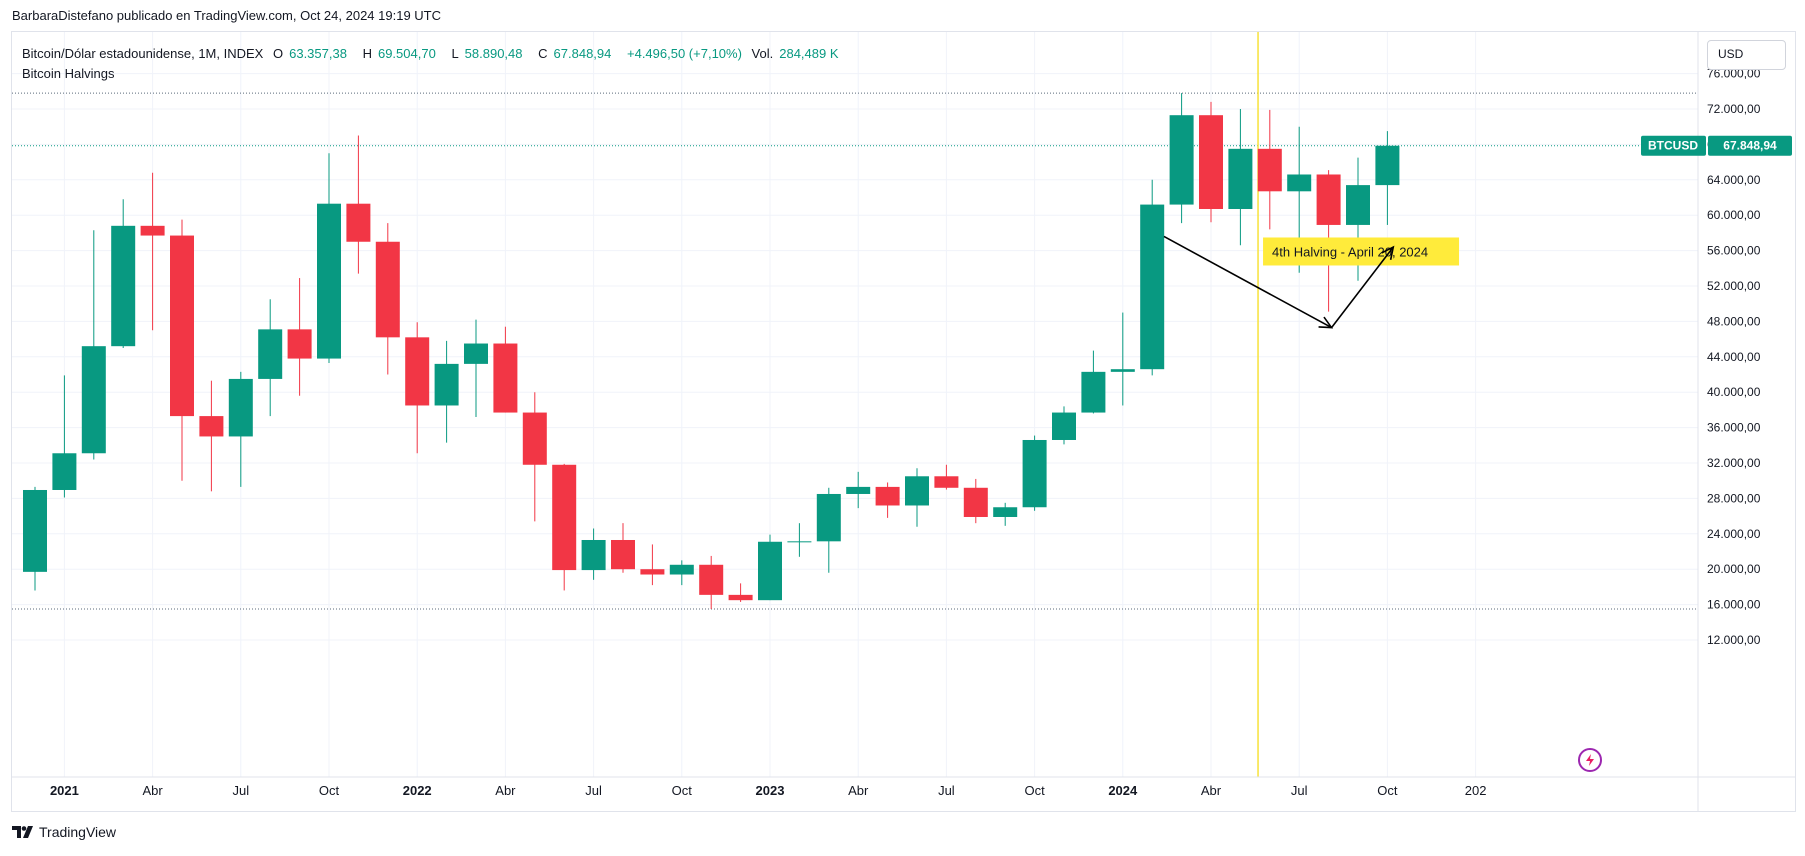 The height and width of the screenshot is (856, 1805). What do you see at coordinates (543, 53) in the screenshot?
I see `close-label: C` at bounding box center [543, 53].